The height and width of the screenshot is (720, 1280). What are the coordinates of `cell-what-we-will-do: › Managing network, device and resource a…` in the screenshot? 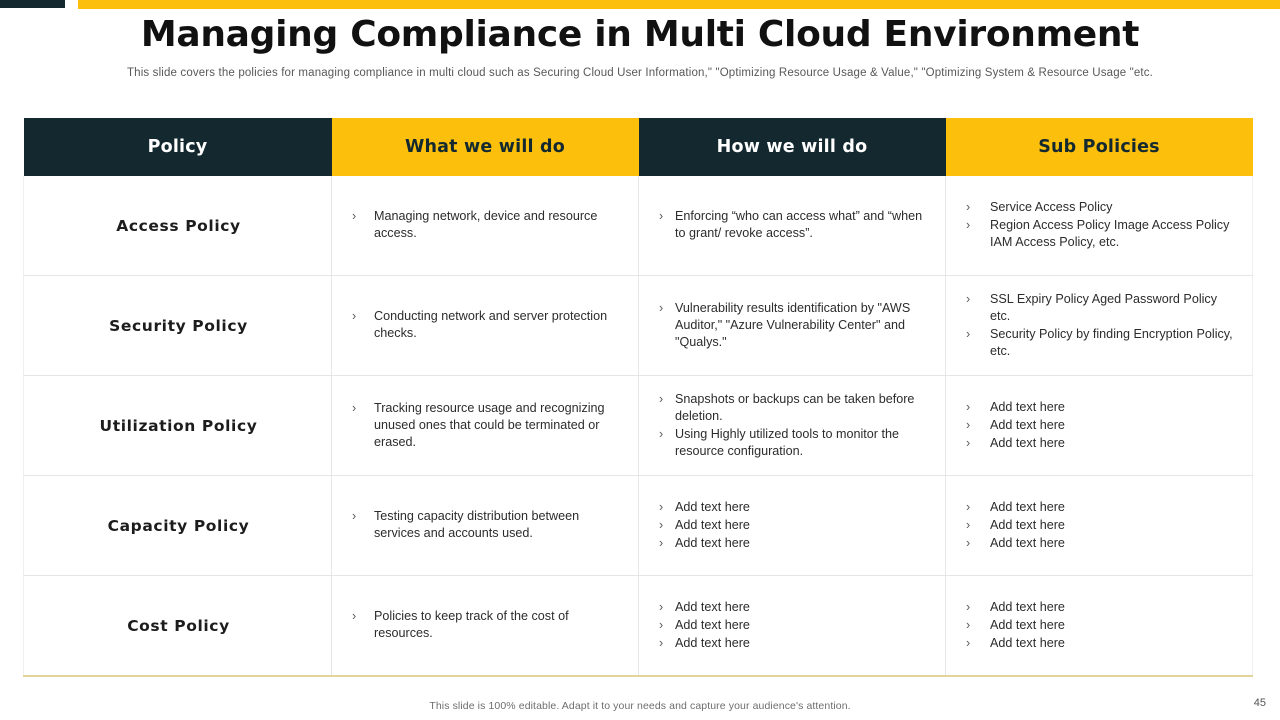 It's located at (485, 226).